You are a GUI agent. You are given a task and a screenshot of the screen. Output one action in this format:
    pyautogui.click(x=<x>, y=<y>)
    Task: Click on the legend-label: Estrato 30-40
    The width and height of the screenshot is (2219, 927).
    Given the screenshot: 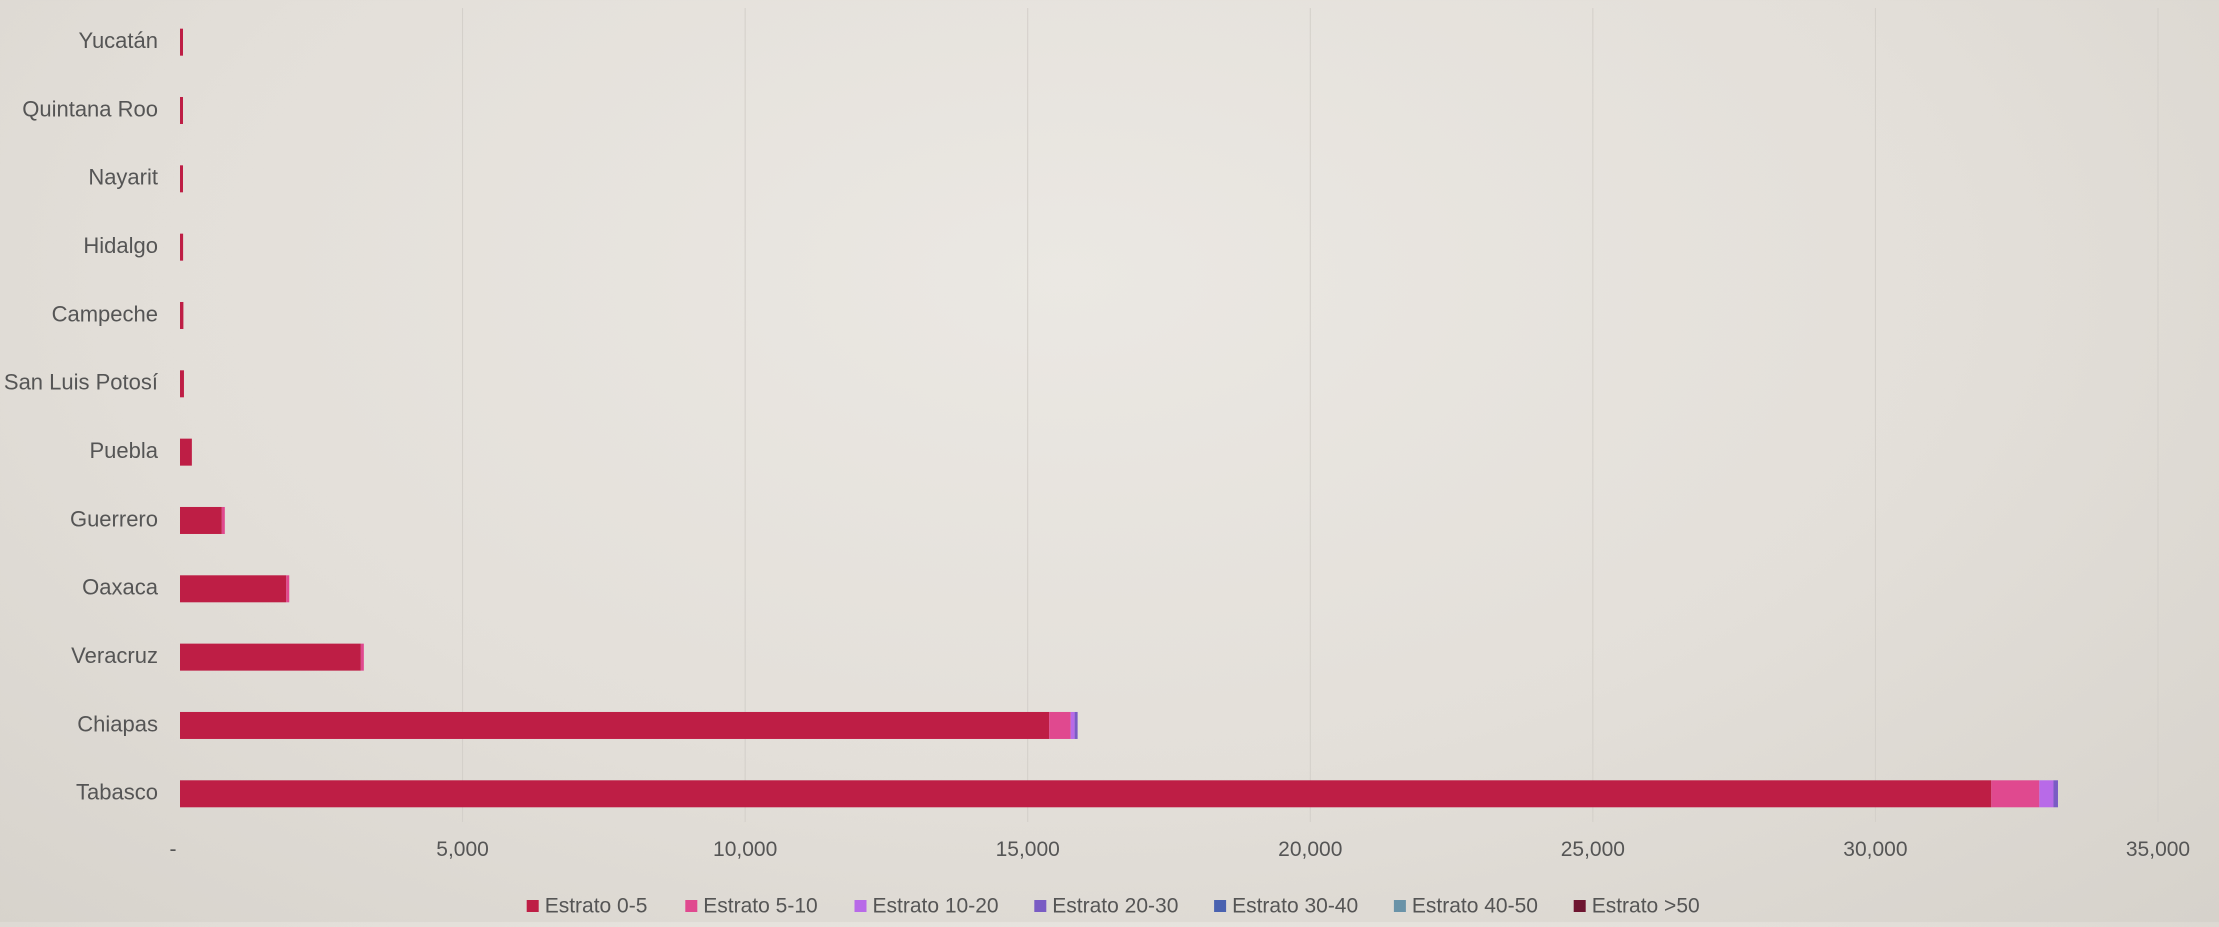 What is the action you would take?
    pyautogui.click(x=1295, y=906)
    